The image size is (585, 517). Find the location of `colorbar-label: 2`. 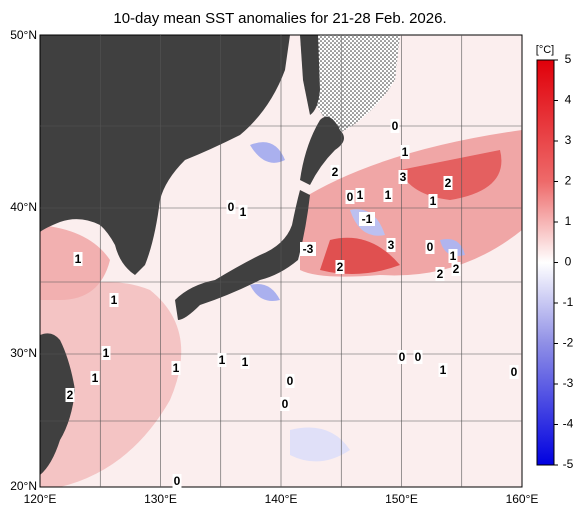

colorbar-label: 2 is located at coordinates (568, 181).